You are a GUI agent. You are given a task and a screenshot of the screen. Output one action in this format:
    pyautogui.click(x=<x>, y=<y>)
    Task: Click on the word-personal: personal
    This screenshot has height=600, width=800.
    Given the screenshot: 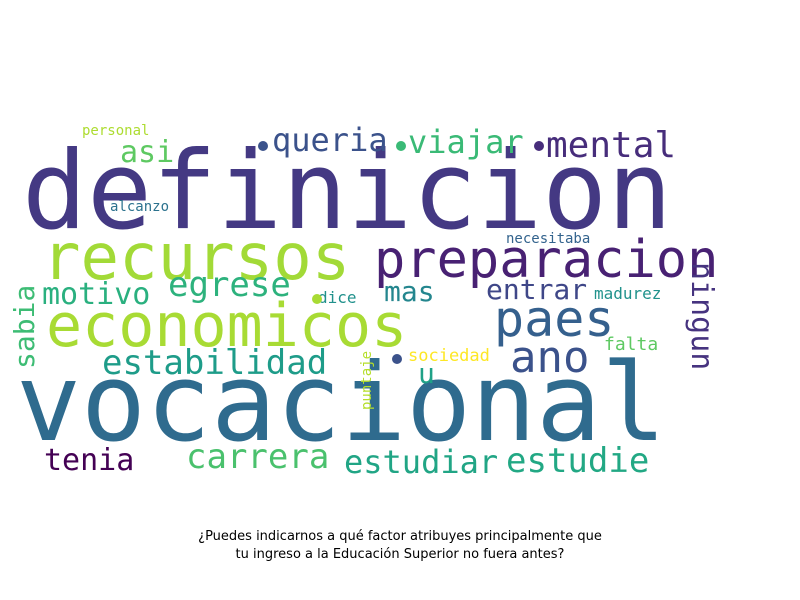 What is the action you would take?
    pyautogui.click(x=116, y=131)
    